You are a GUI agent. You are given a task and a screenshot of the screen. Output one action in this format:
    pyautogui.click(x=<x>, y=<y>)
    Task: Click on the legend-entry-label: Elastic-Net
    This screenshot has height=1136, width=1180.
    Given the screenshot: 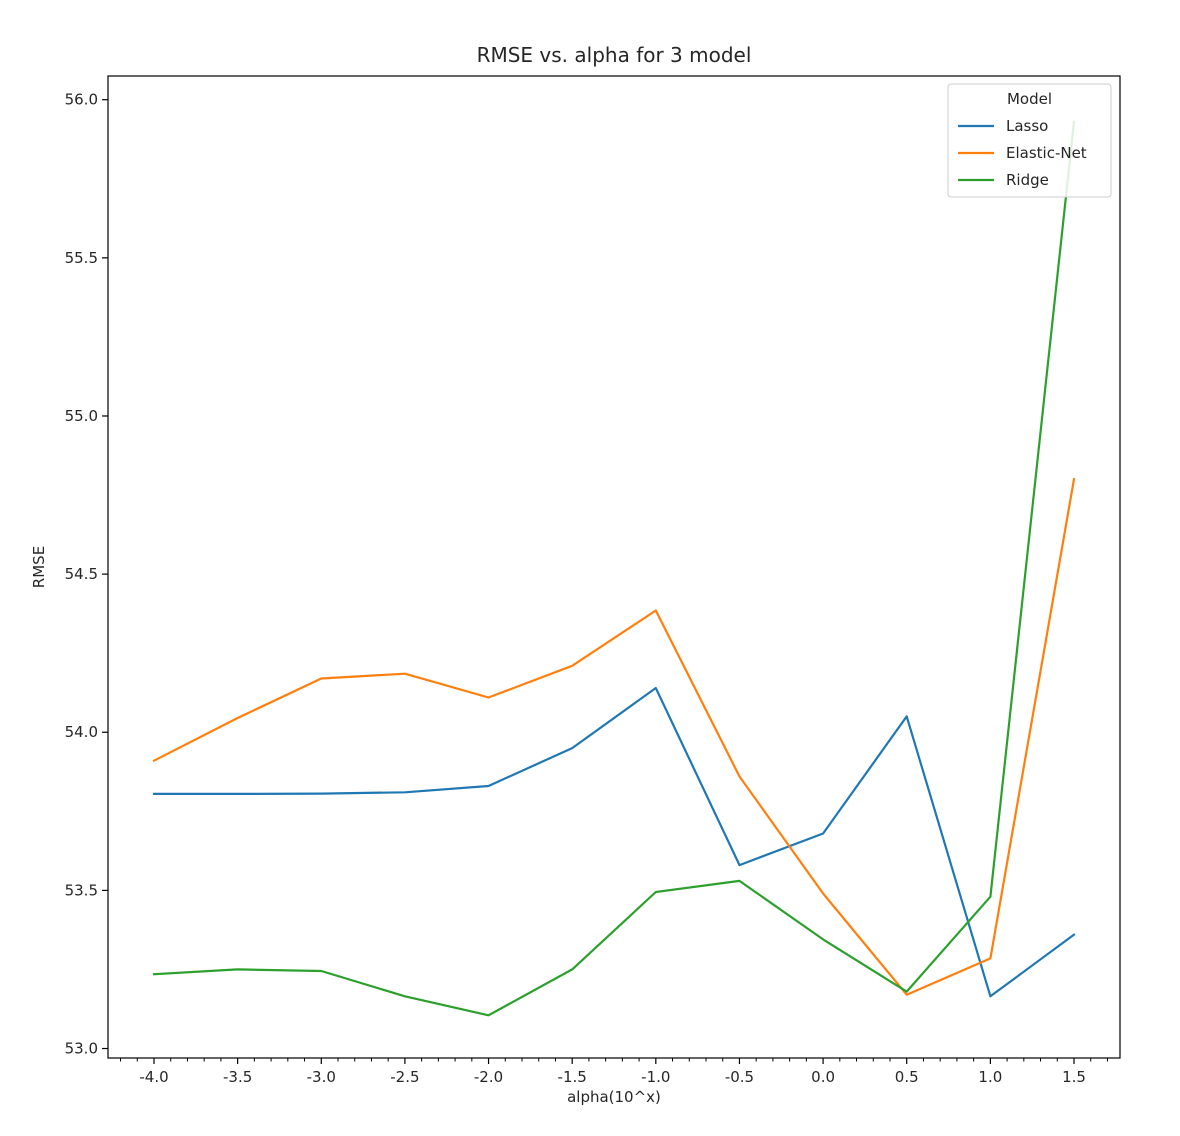 What is the action you would take?
    pyautogui.click(x=1046, y=153)
    